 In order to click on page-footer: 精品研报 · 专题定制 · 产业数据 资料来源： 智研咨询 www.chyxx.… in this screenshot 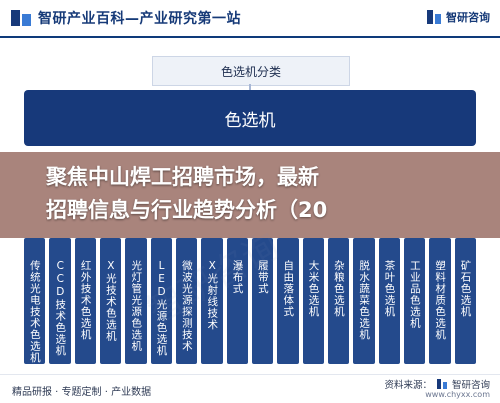, I will do `click(250, 388)`.